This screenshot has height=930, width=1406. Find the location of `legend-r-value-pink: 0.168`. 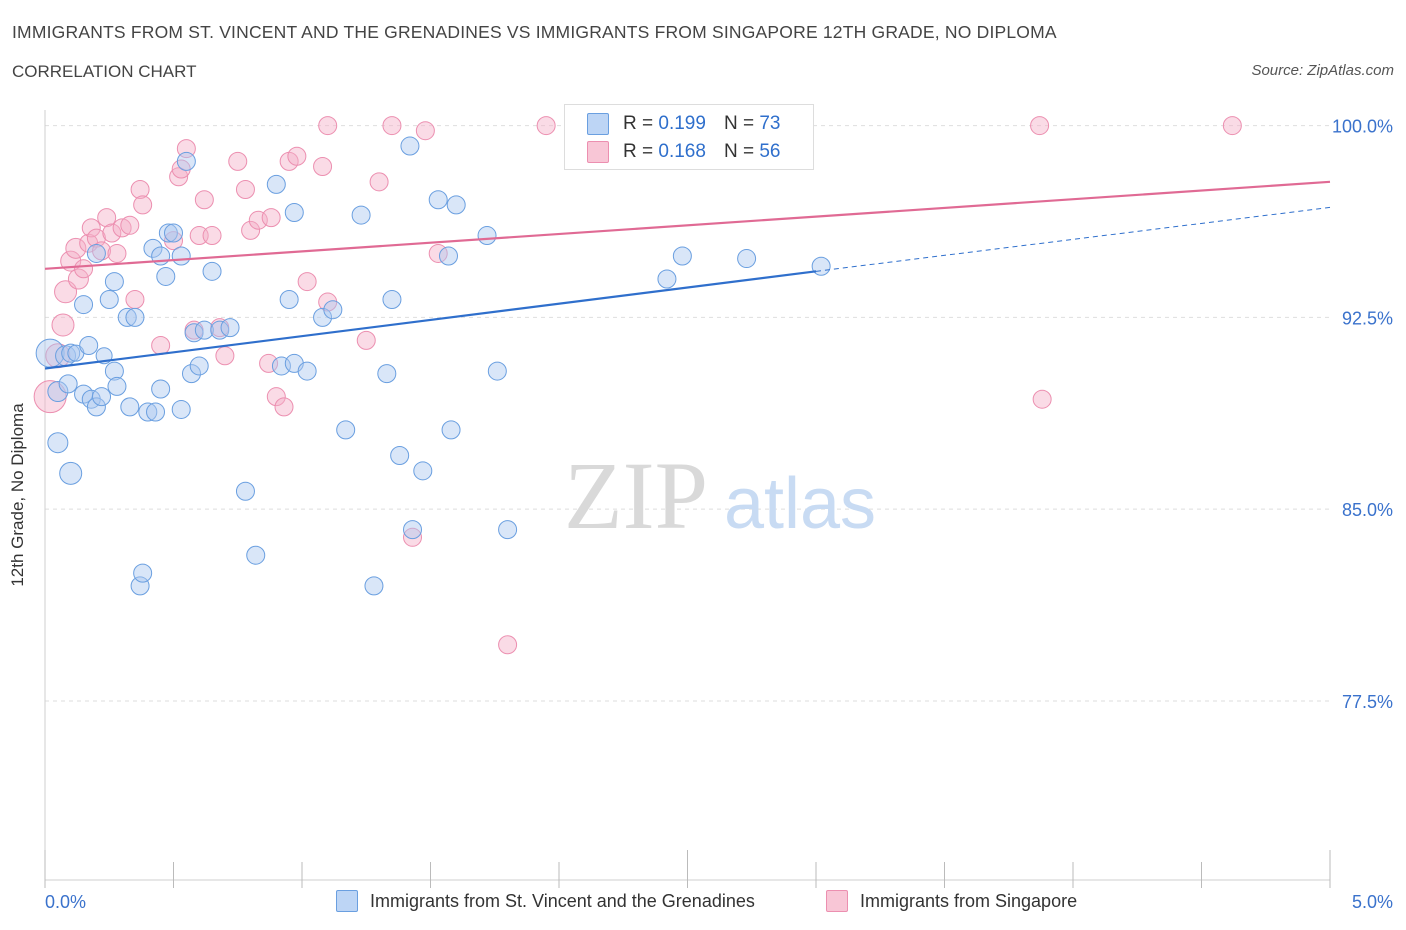

legend-r-value-pink: 0.168 is located at coordinates (682, 151).